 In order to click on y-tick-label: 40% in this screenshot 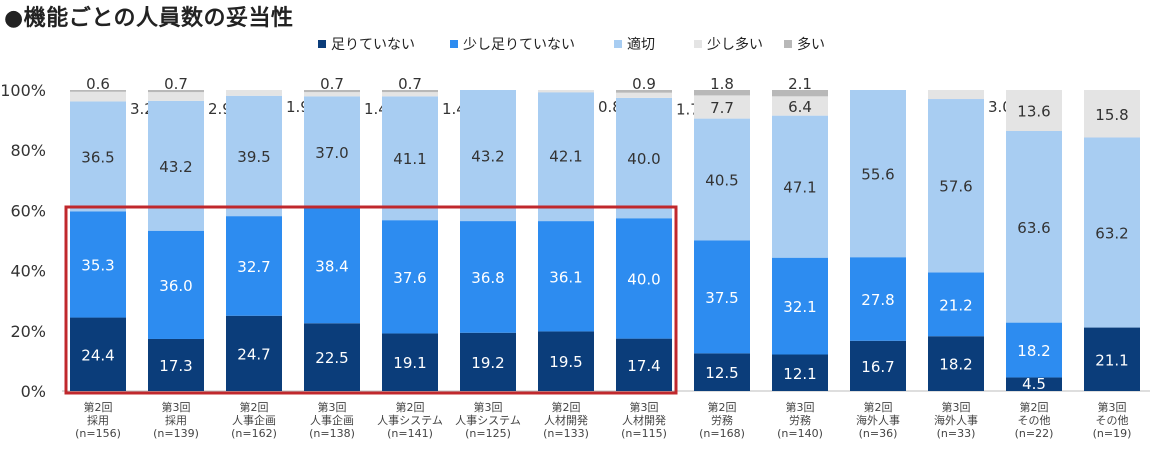, I will do `click(28, 271)`.